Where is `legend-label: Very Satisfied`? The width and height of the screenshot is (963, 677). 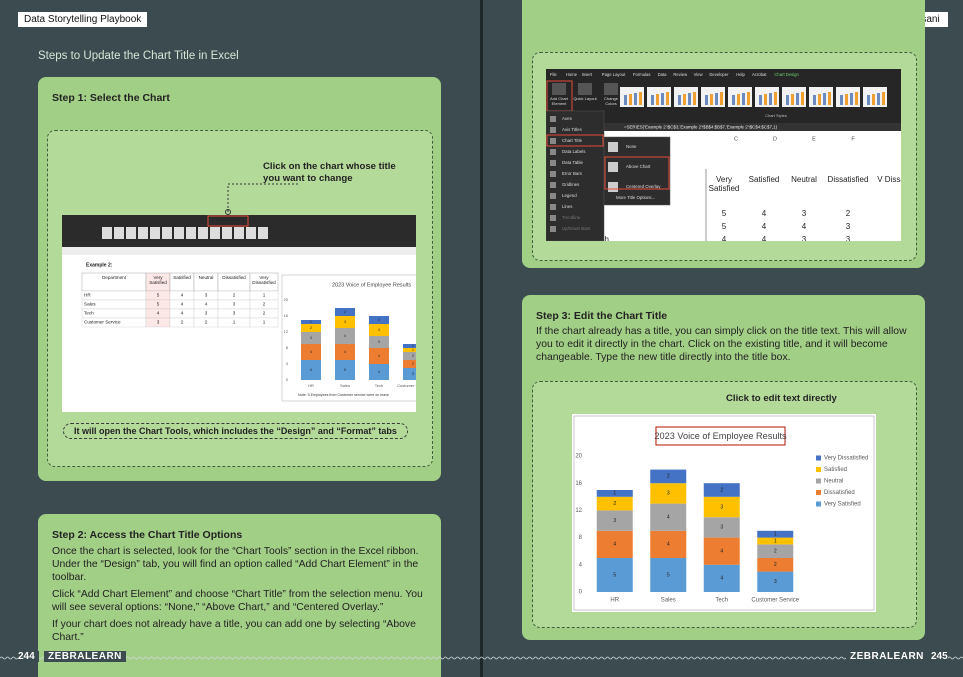 legend-label: Very Satisfied is located at coordinates (842, 505).